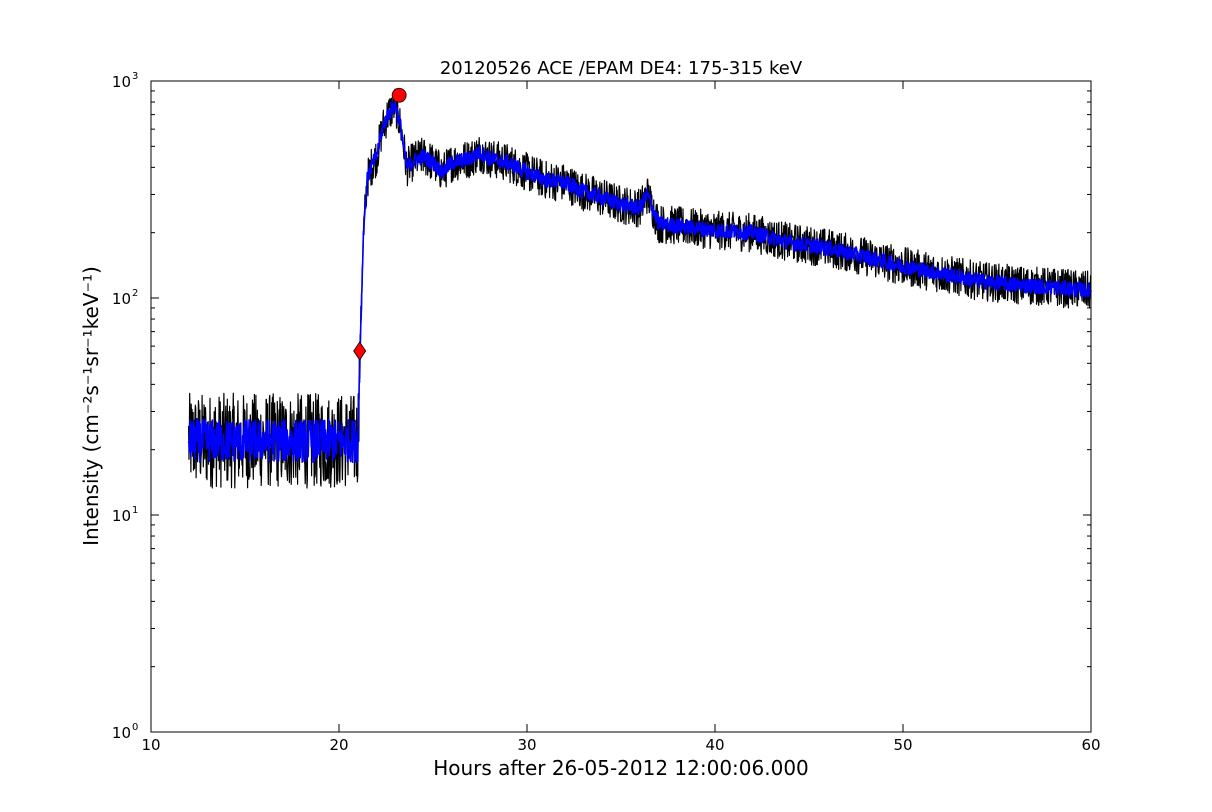 Image resolution: width=1212 pixels, height=812 pixels. What do you see at coordinates (338, 745) in the screenshot?
I see `x-tick-label: 20` at bounding box center [338, 745].